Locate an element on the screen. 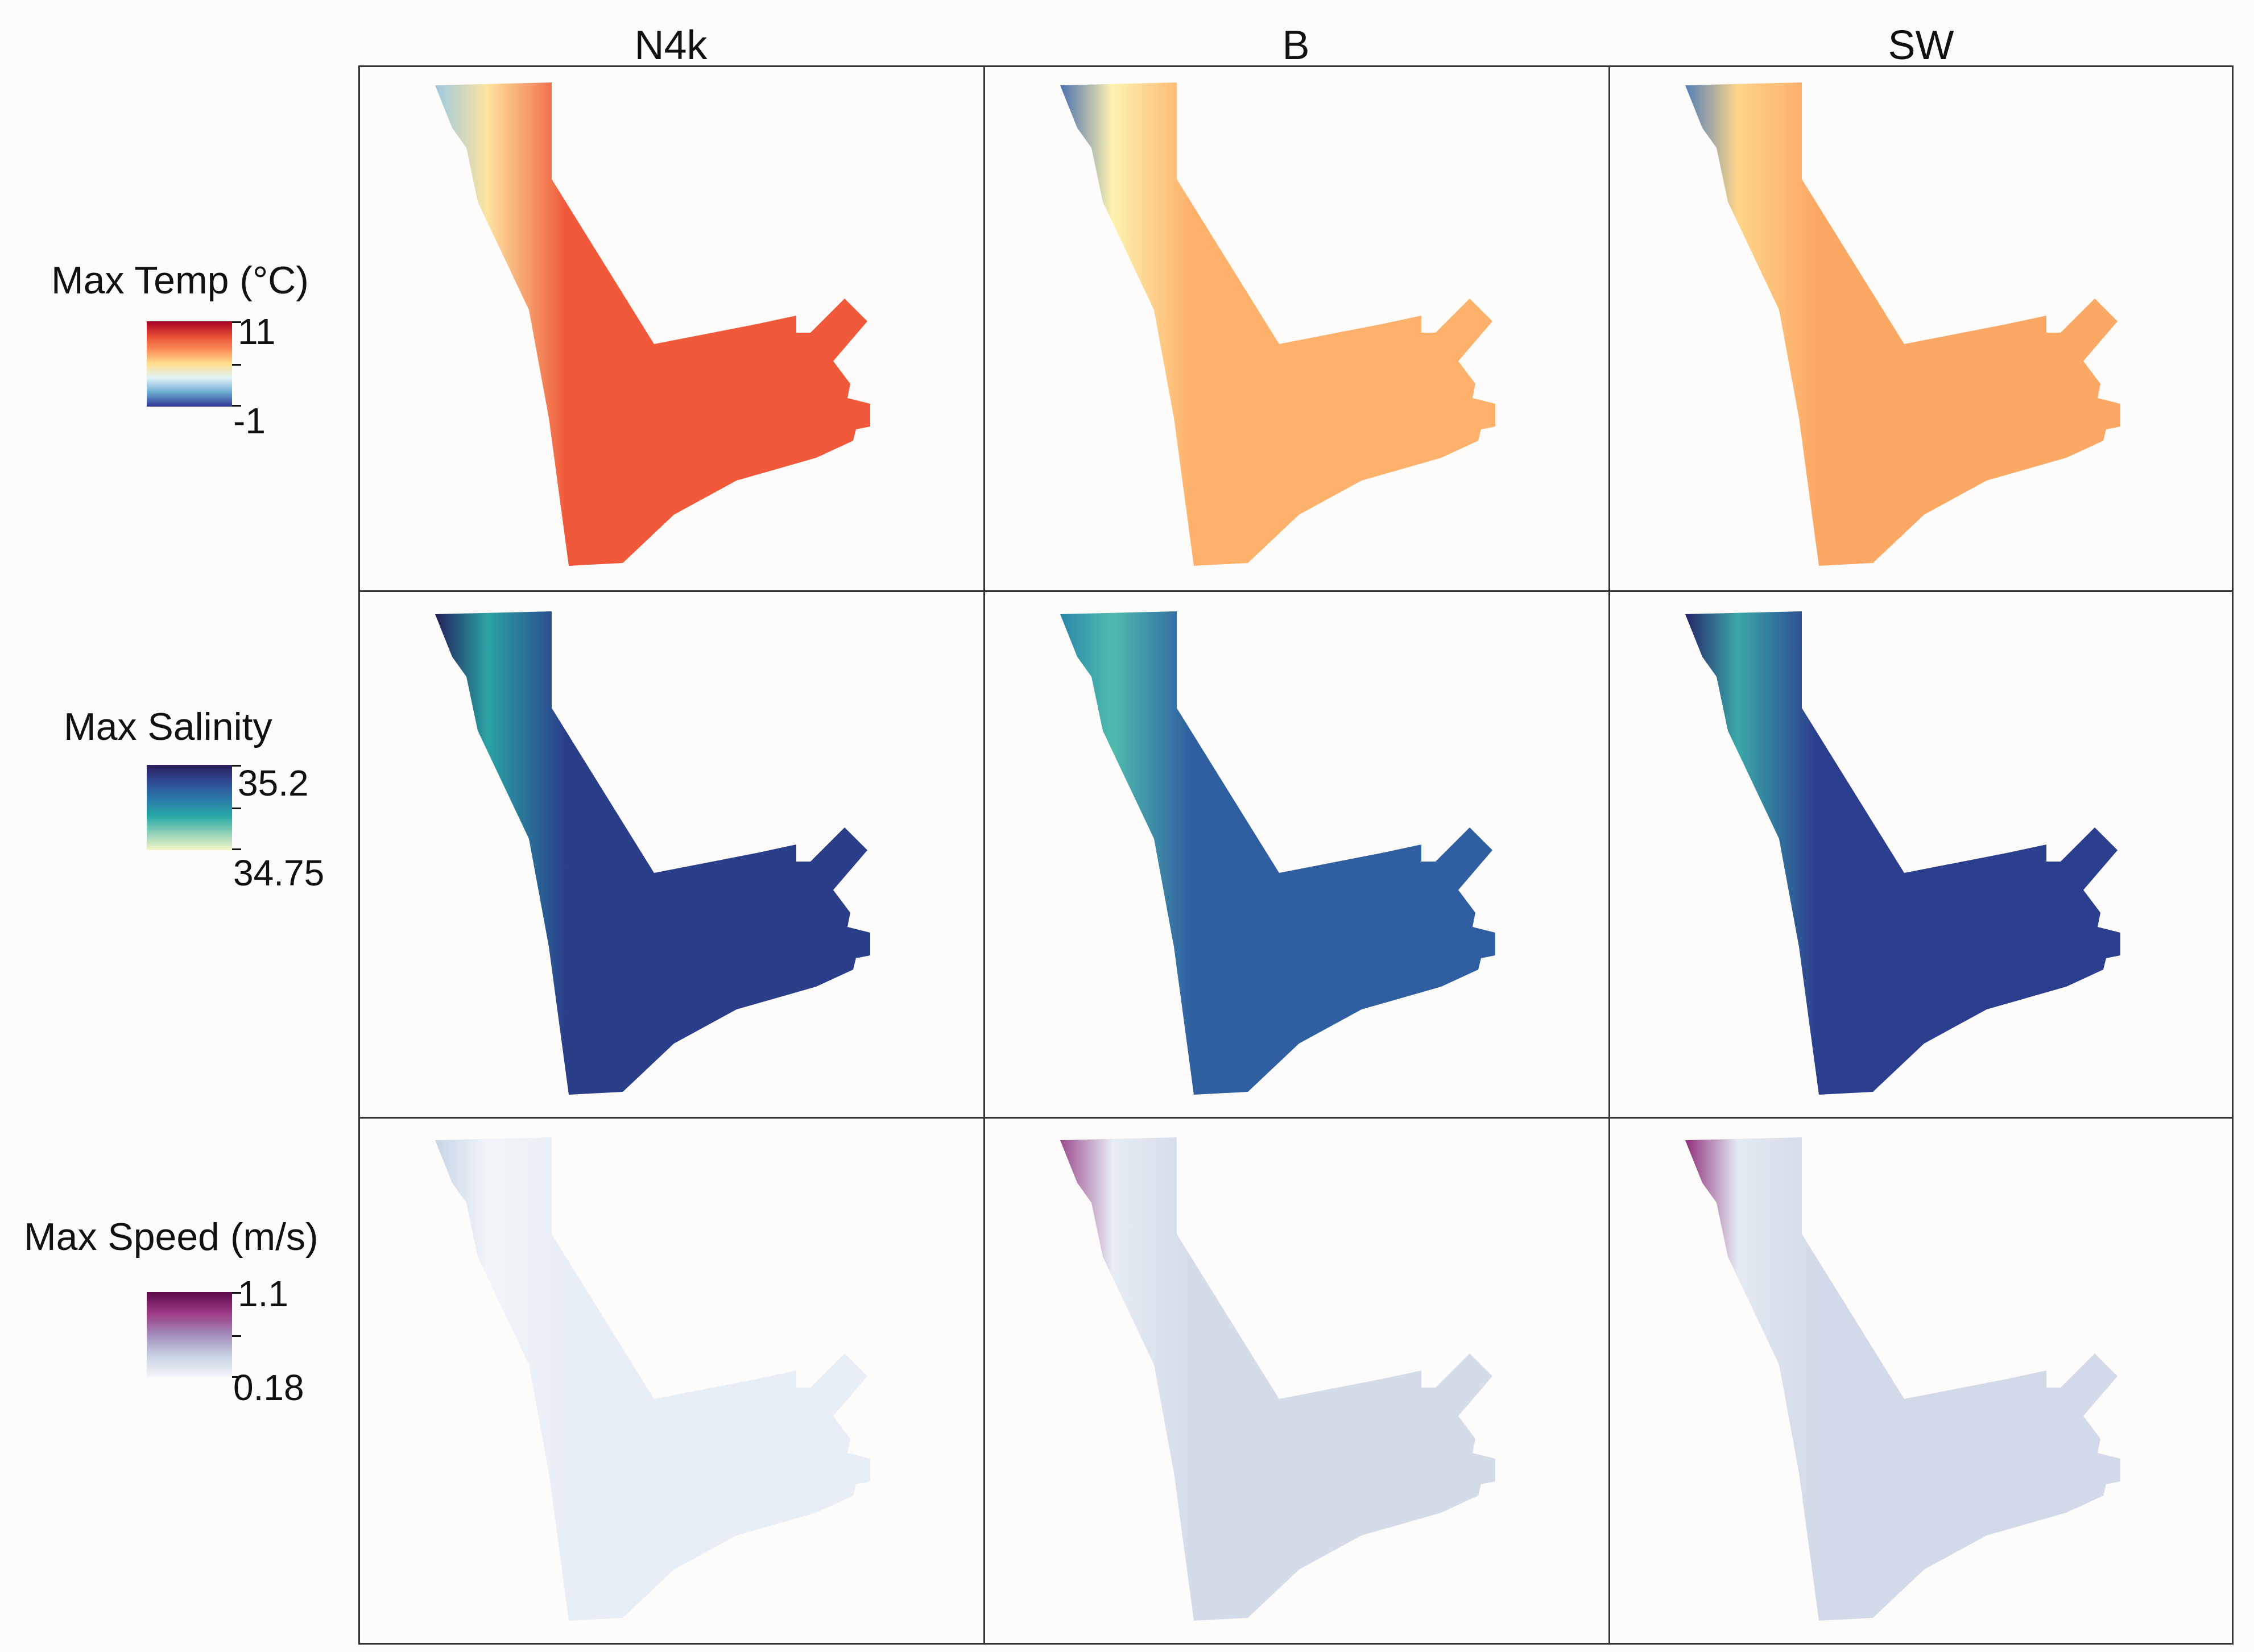 The width and height of the screenshot is (2254, 1652). map-2-b is located at coordinates (1277, 1379).